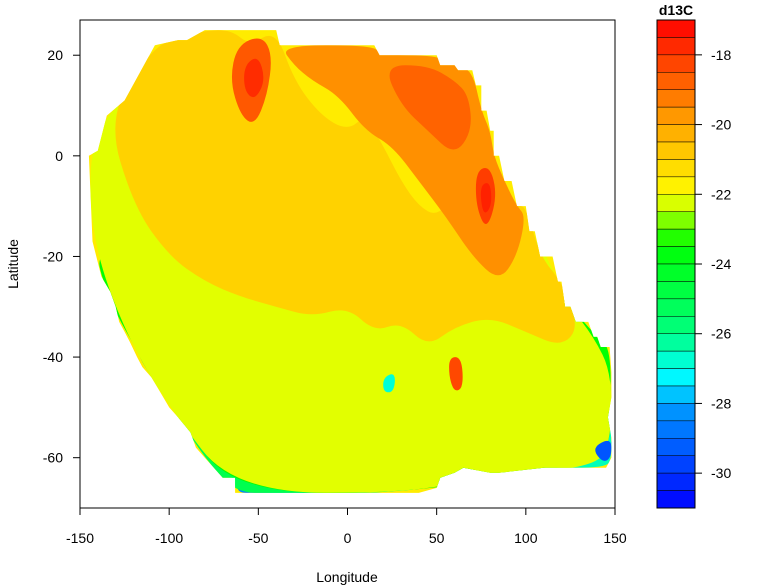 Image resolution: width=774 pixels, height=587 pixels. Describe the element at coordinates (347, 577) in the screenshot. I see `x-axis-title: Longitude` at that location.